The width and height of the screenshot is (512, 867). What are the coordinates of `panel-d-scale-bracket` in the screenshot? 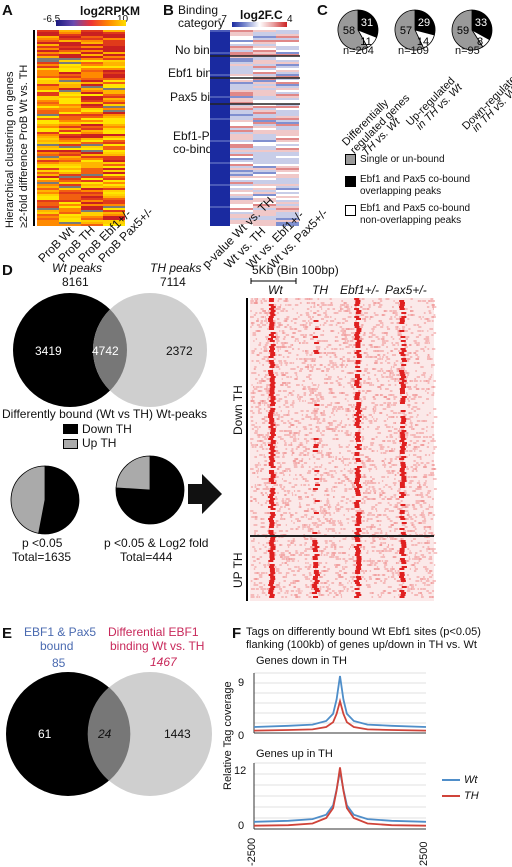 It's located at (273, 281).